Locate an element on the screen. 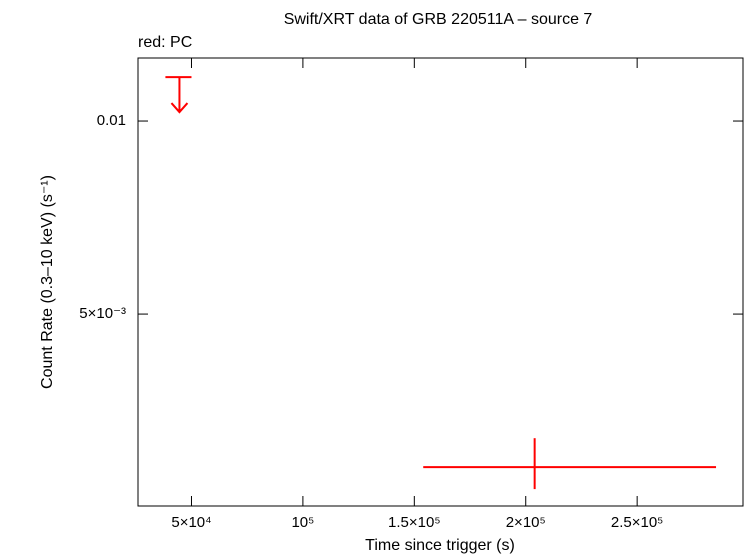  y-tick-label: 0.01 is located at coordinates (111, 120).